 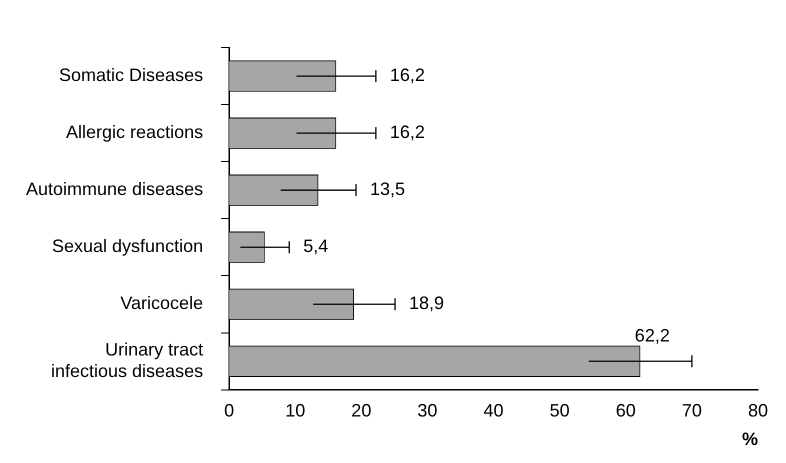 What do you see at coordinates (162, 303) in the screenshot?
I see `y-tick-label: Varicocele` at bounding box center [162, 303].